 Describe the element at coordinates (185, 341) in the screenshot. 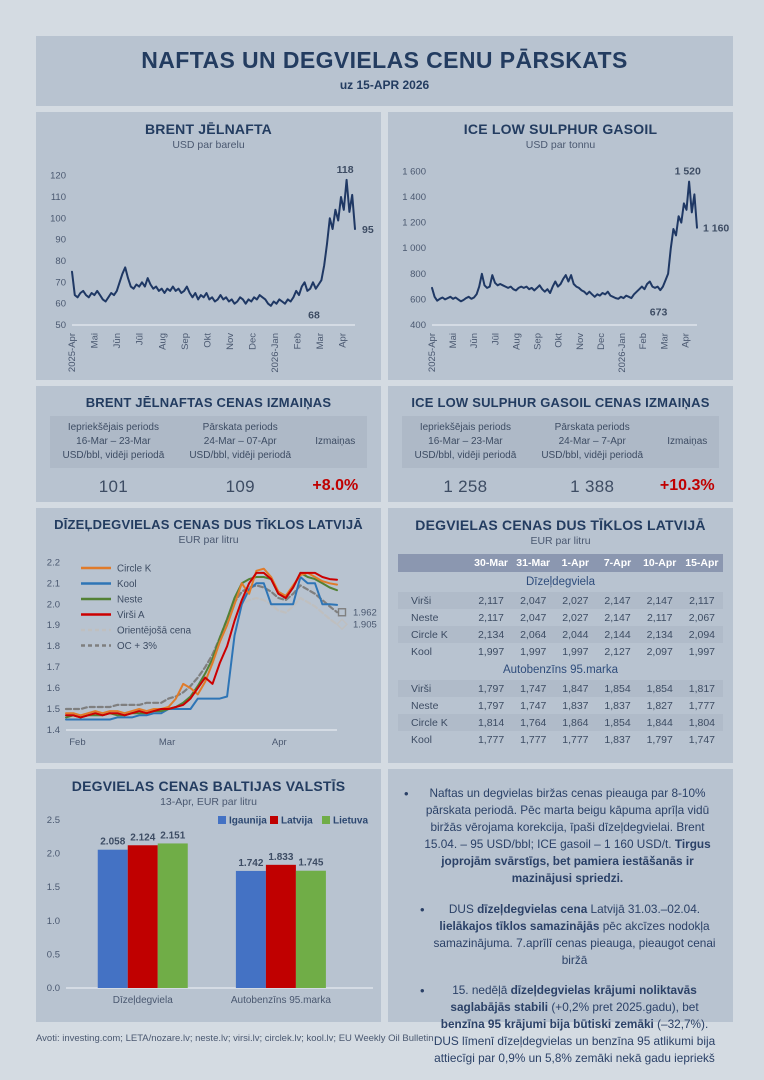

I see `svg-text: Sep` at that location.